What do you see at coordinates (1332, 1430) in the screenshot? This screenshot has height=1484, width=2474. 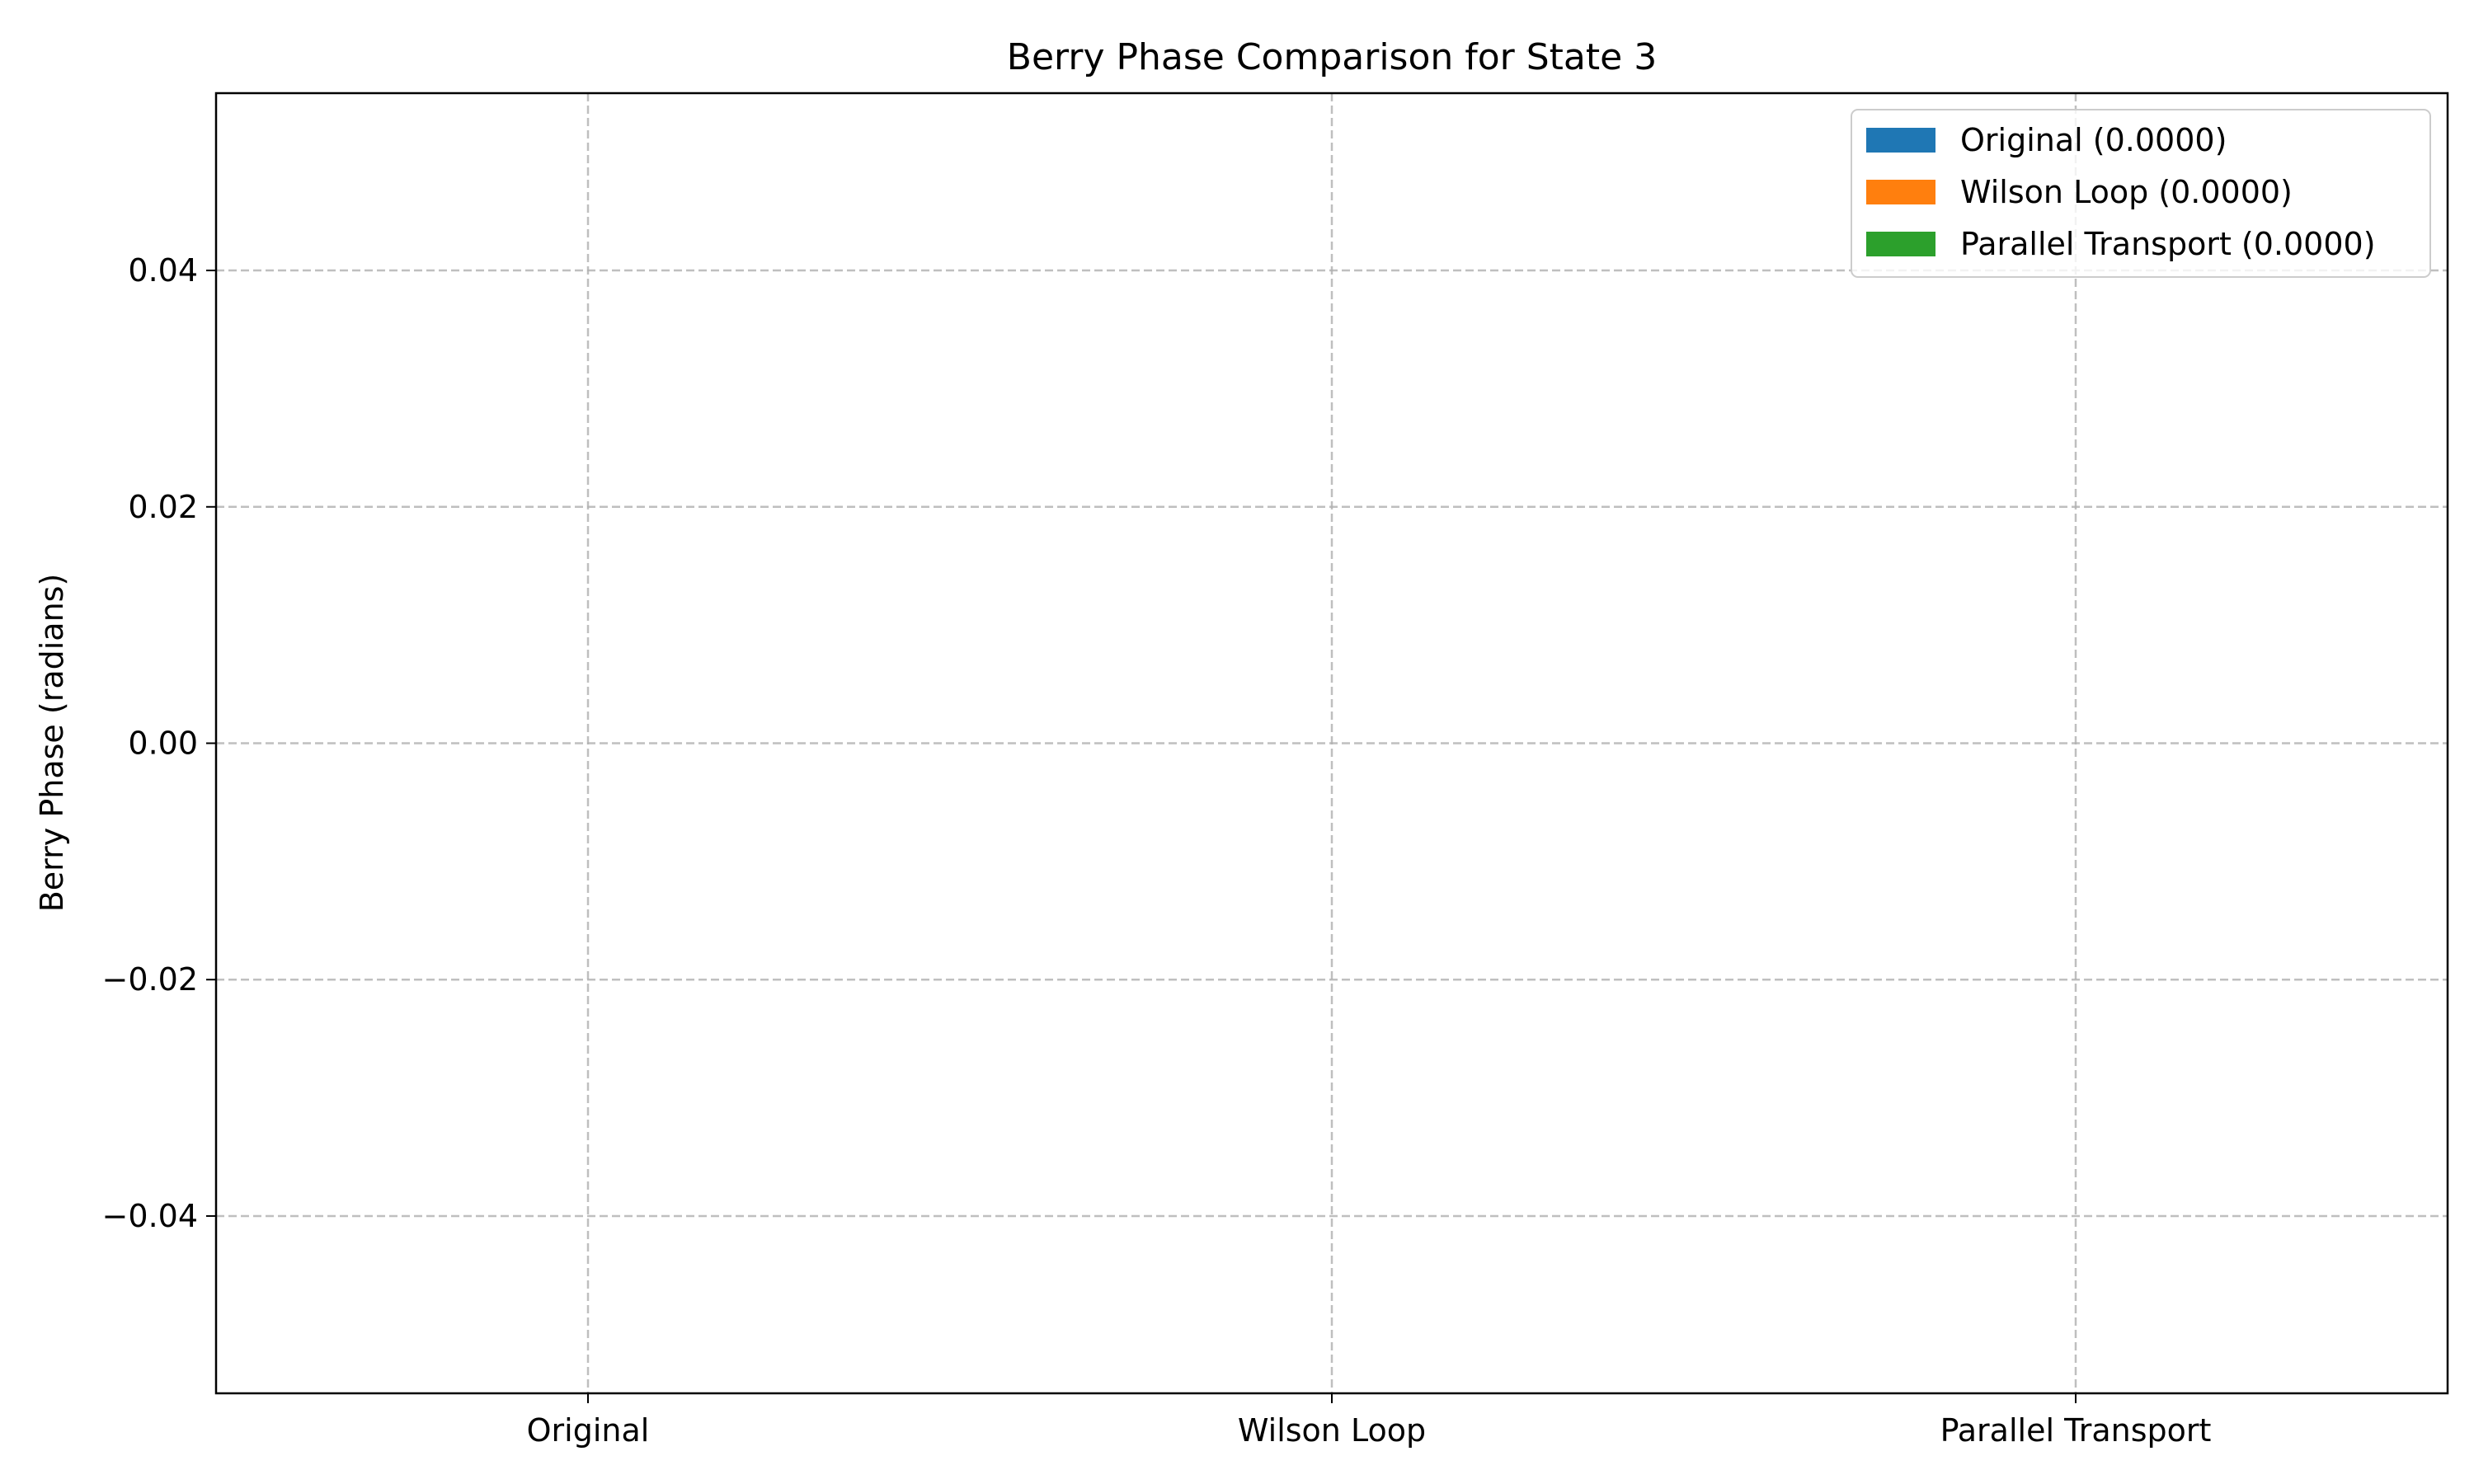 I see `x-tick-label: Wilson Loop` at bounding box center [1332, 1430].